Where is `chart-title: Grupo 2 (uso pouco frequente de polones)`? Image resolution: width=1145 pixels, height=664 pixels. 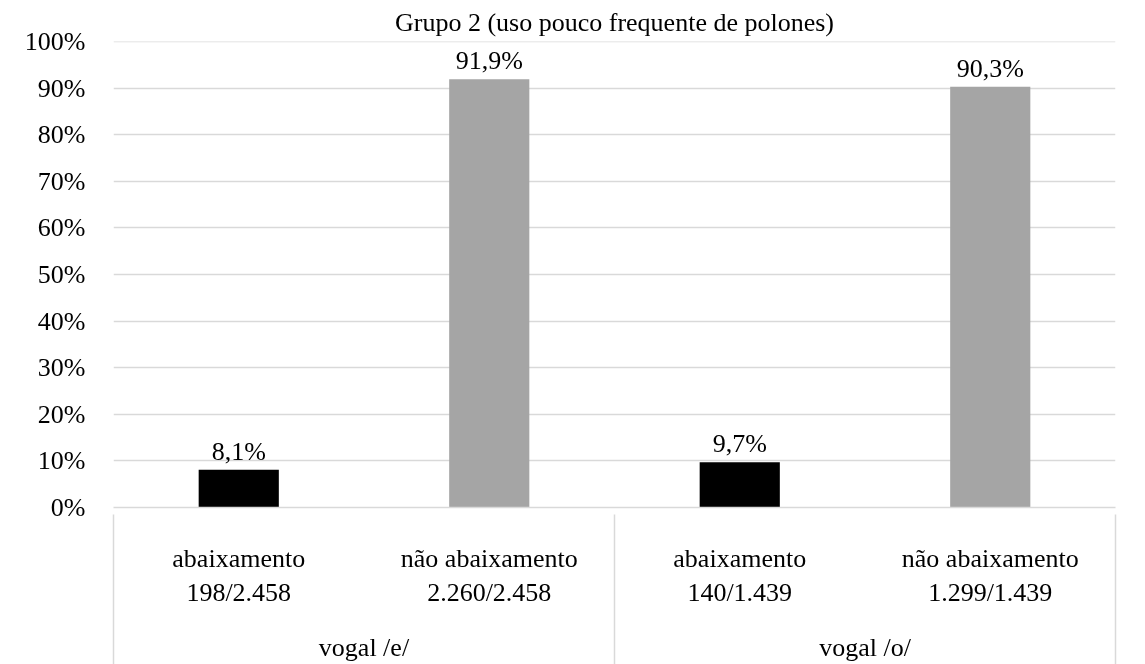
chart-title: Grupo 2 (uso pouco frequente de polones) is located at coordinates (614, 22).